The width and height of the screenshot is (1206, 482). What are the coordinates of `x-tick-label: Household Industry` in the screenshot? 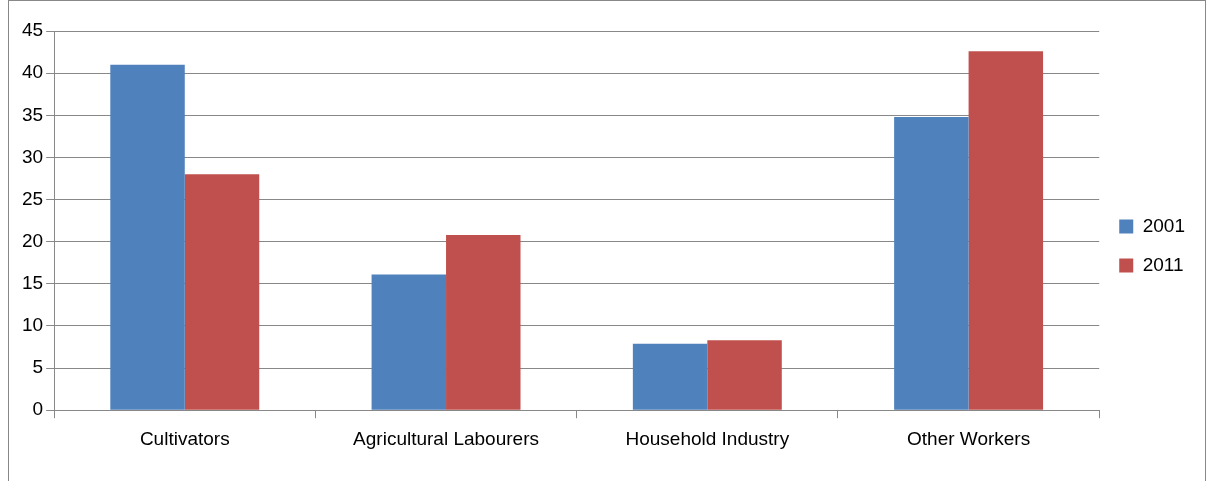 It's located at (707, 438).